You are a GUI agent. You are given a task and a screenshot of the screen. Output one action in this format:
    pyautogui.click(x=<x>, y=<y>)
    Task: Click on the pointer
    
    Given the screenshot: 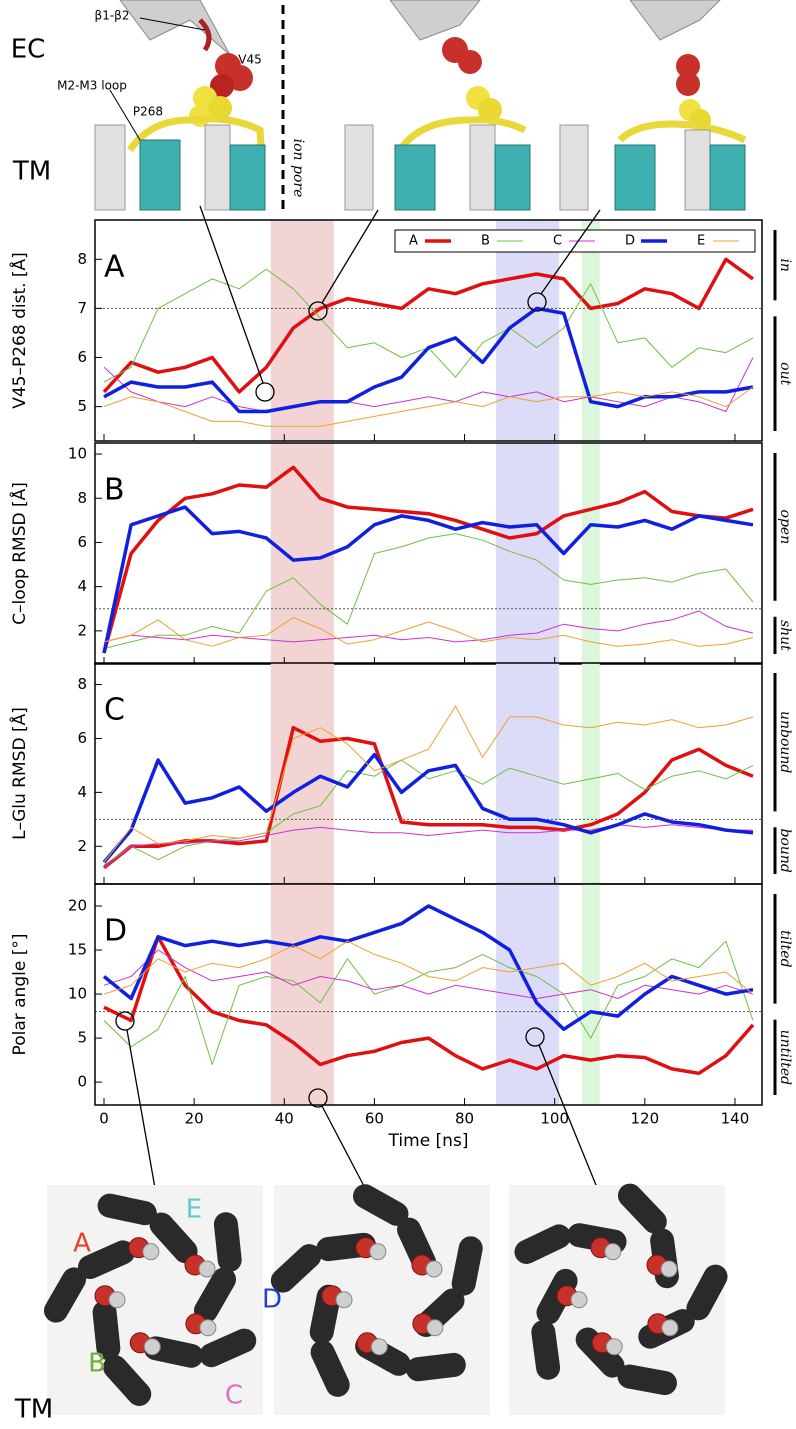 What is the action you would take?
    pyautogui.click(x=125, y=115)
    